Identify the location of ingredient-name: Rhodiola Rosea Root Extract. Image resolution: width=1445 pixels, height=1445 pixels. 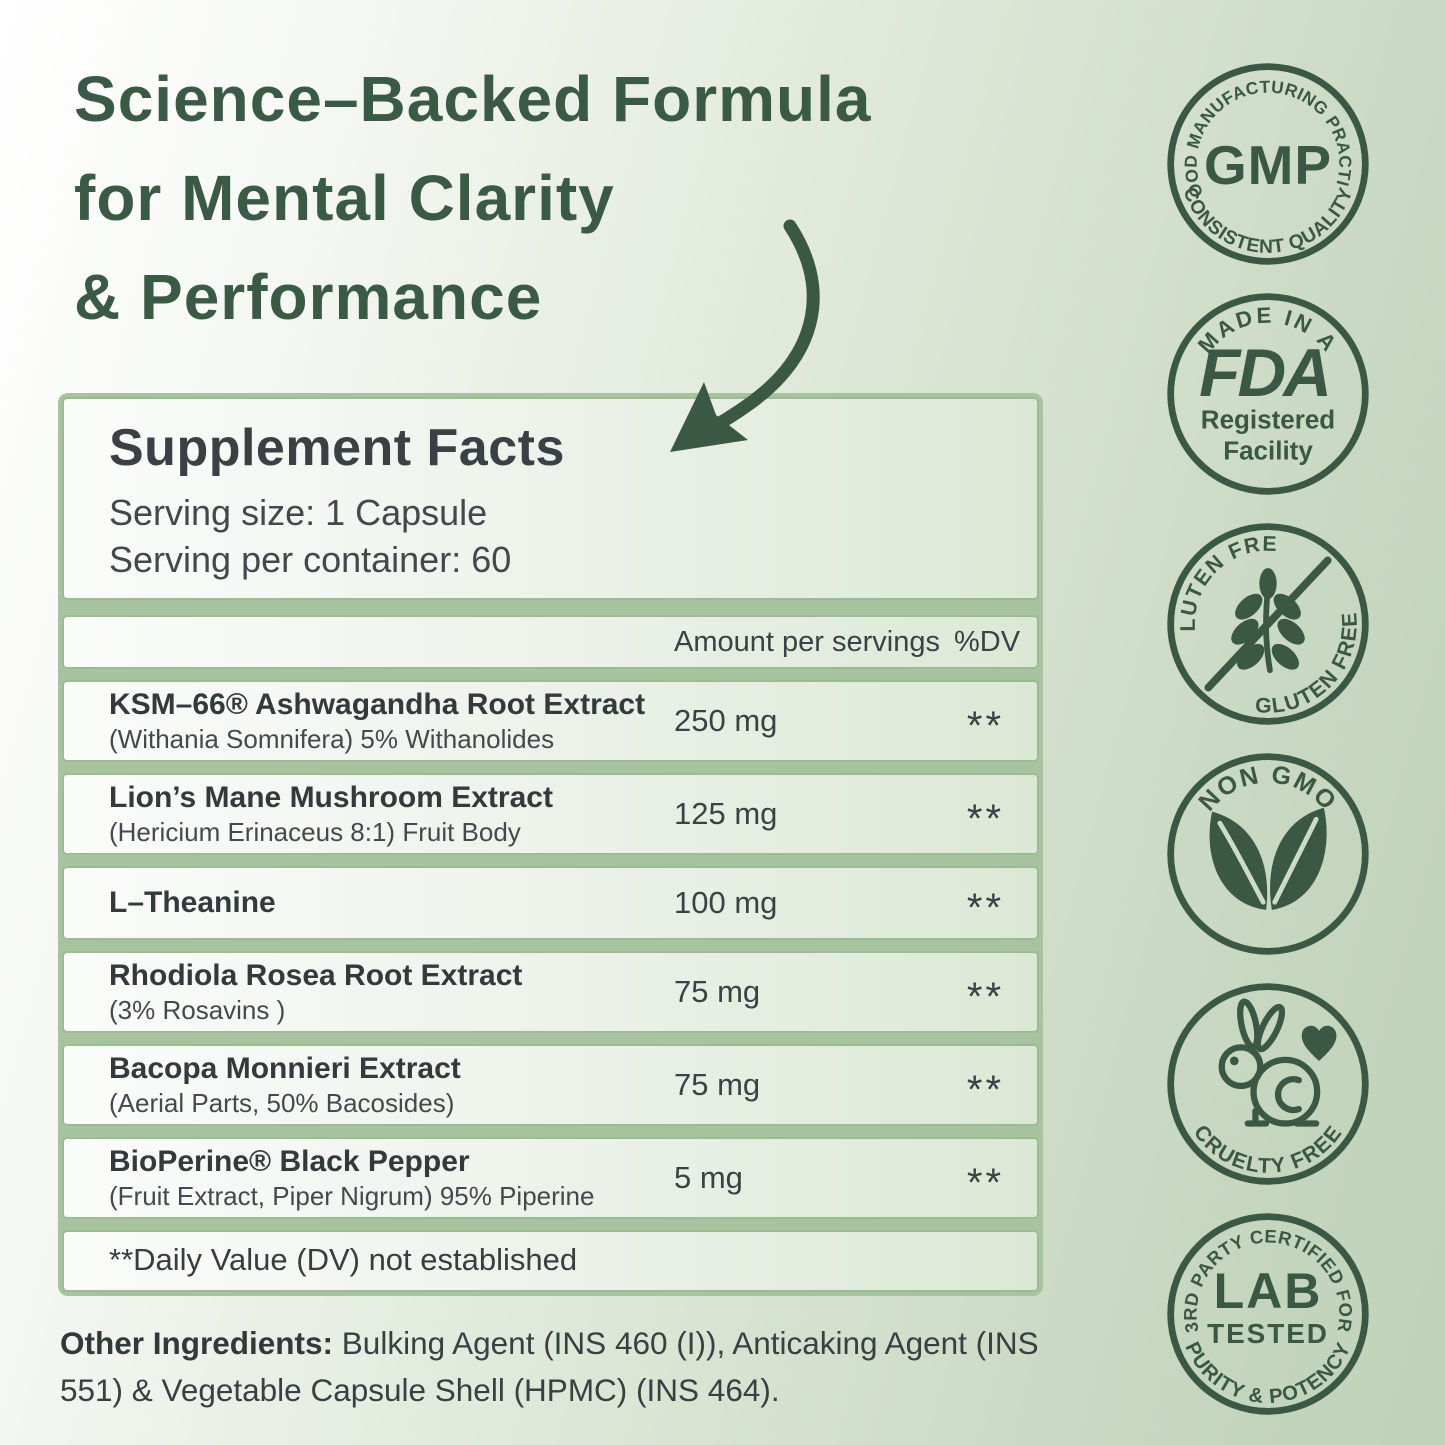
(316, 975).